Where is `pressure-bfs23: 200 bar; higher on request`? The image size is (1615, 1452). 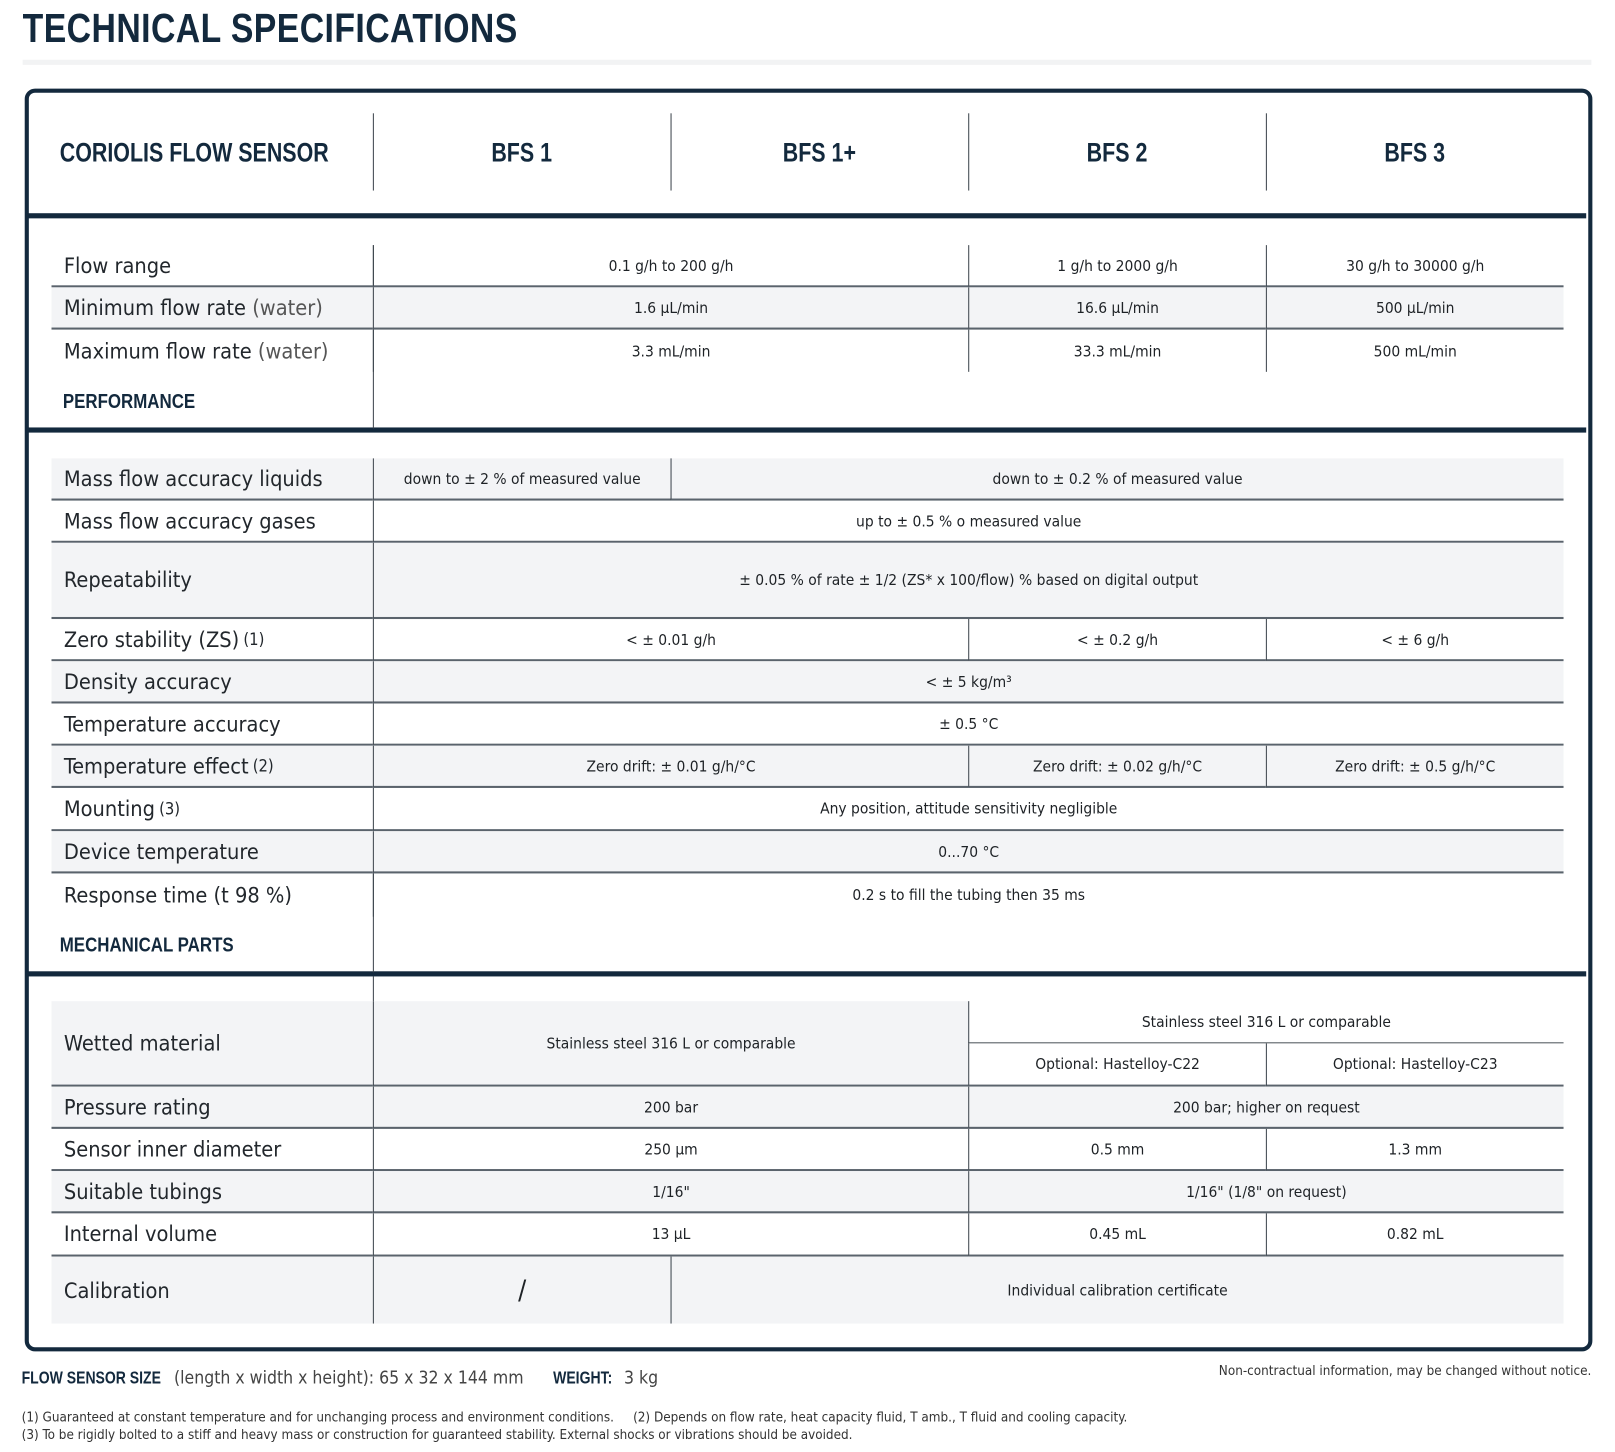 pressure-bfs23: 200 bar; higher on request is located at coordinates (1266, 1107).